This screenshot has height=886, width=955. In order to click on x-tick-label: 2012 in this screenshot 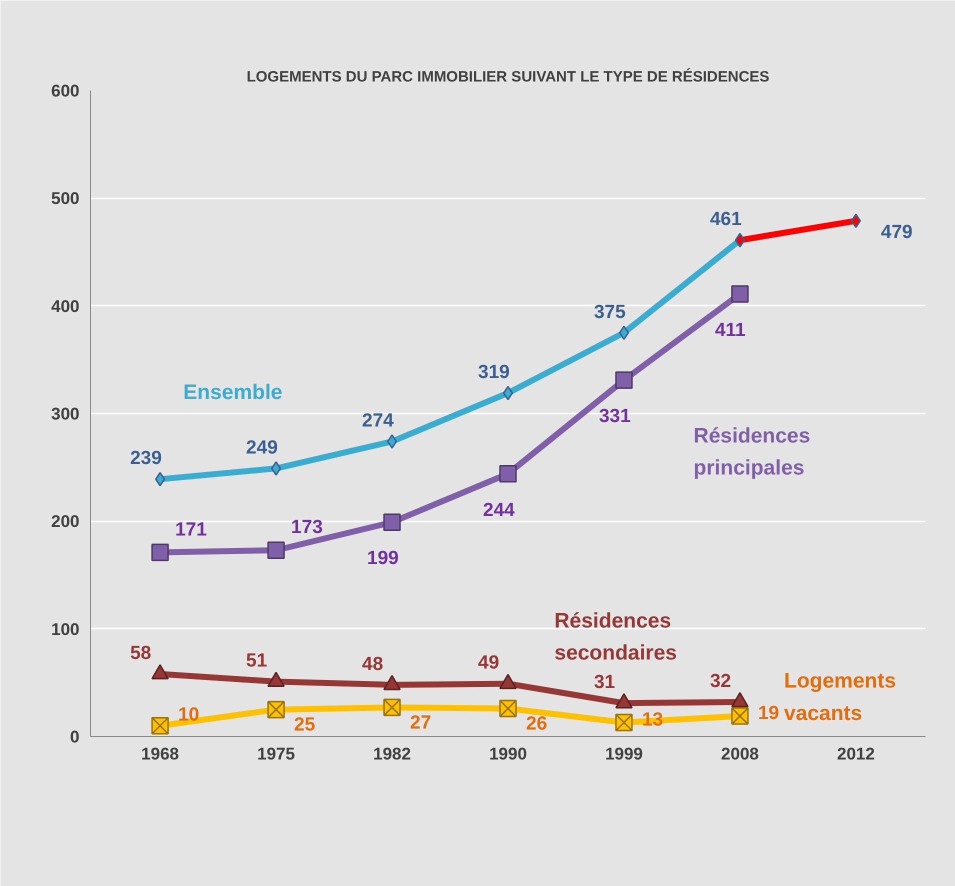, I will do `click(856, 754)`.